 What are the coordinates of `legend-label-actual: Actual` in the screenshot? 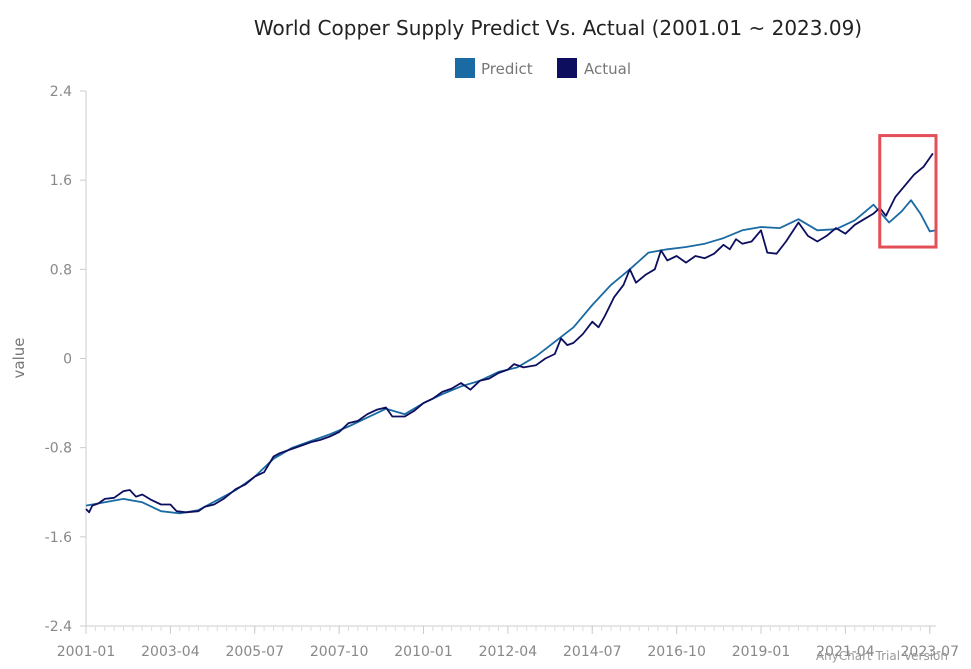 It's located at (607, 69).